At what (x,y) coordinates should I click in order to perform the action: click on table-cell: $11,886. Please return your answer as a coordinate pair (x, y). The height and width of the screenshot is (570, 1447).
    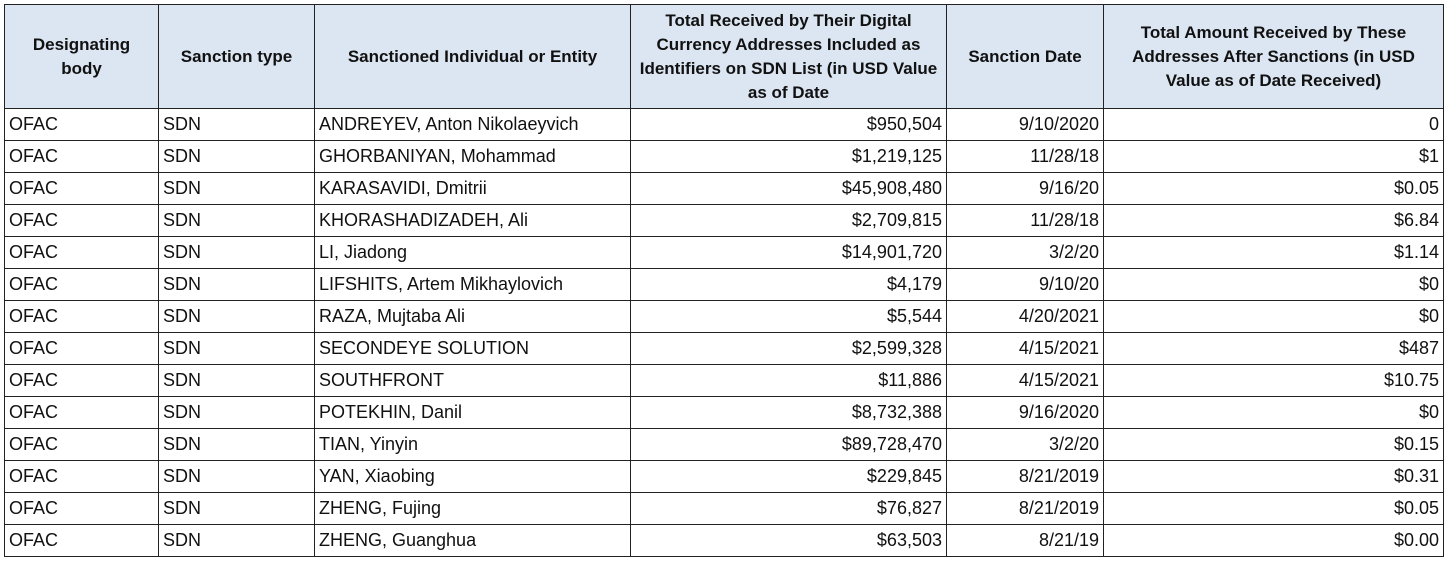
    Looking at the image, I should click on (788, 380).